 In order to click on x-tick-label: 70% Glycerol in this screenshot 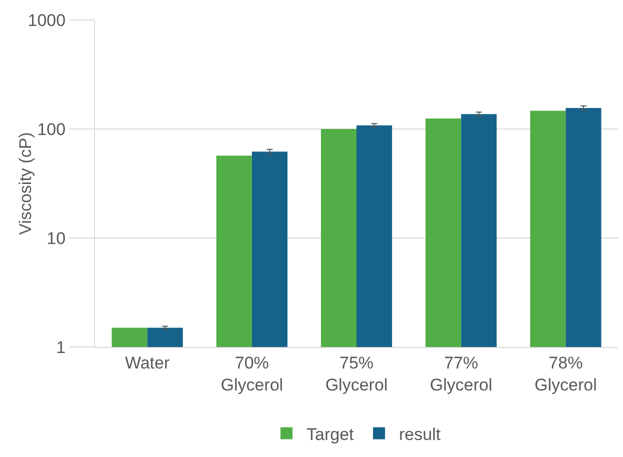, I will do `click(252, 373)`.